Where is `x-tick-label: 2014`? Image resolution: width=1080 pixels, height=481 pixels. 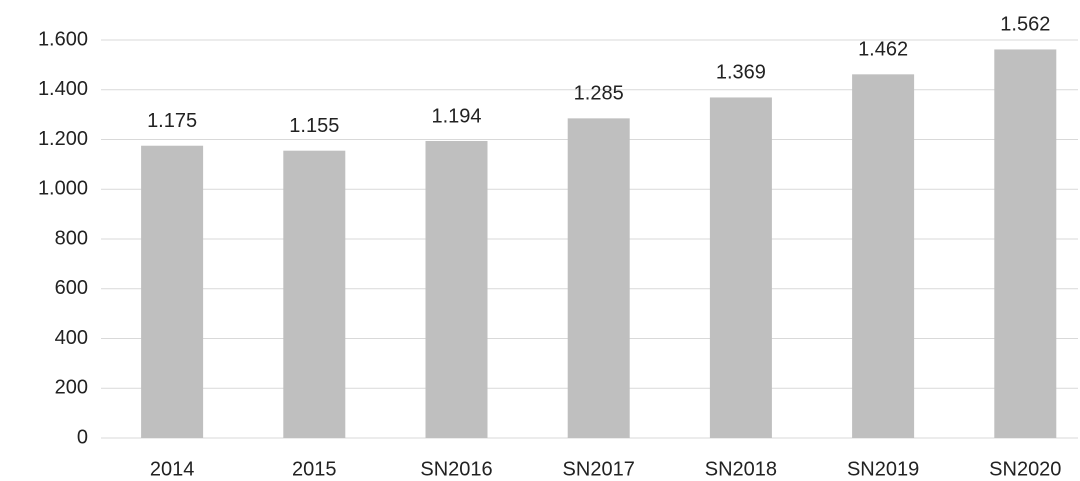 x-tick-label: 2014 is located at coordinates (172, 469).